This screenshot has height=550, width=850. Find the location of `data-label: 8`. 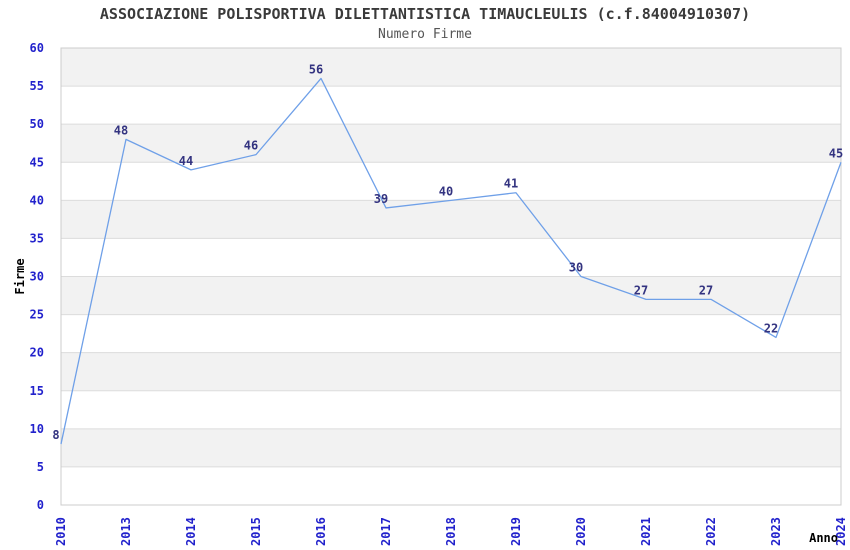

data-label: 8 is located at coordinates (55, 435).